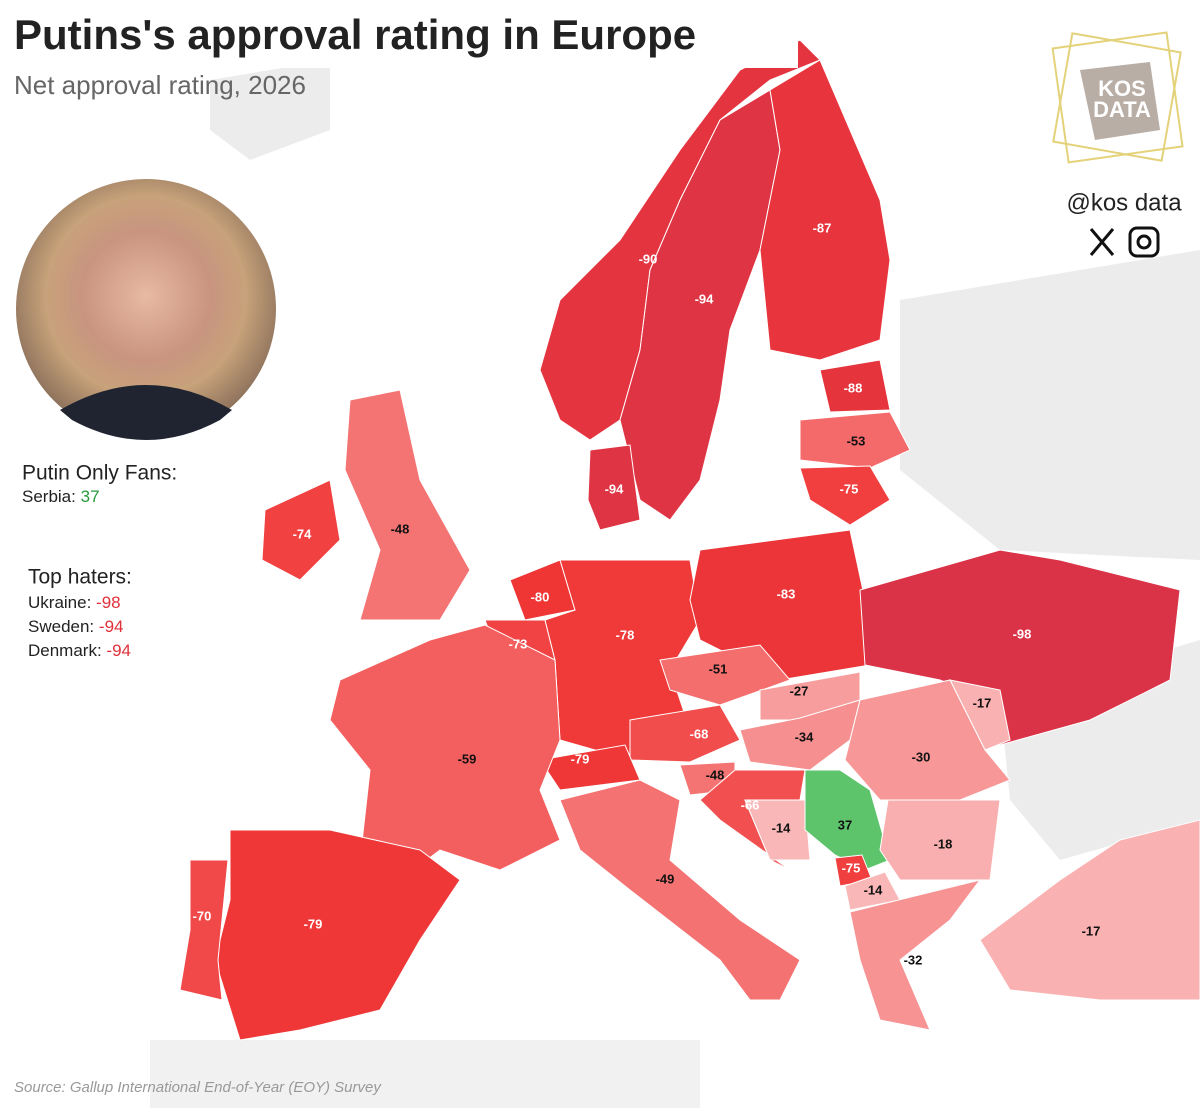  I want to click on fans-heading: Putin Only Fans:, so click(99, 473).